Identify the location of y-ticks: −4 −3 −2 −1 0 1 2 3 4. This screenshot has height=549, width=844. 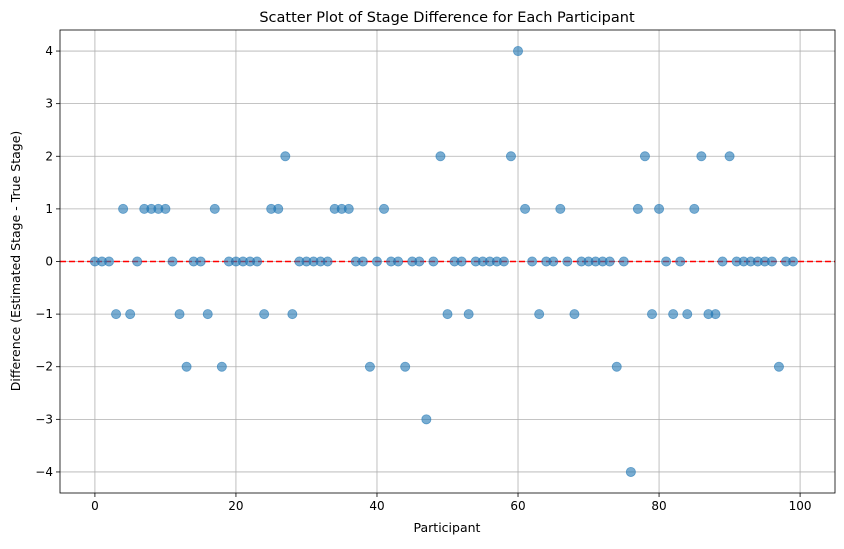
(47, 261).